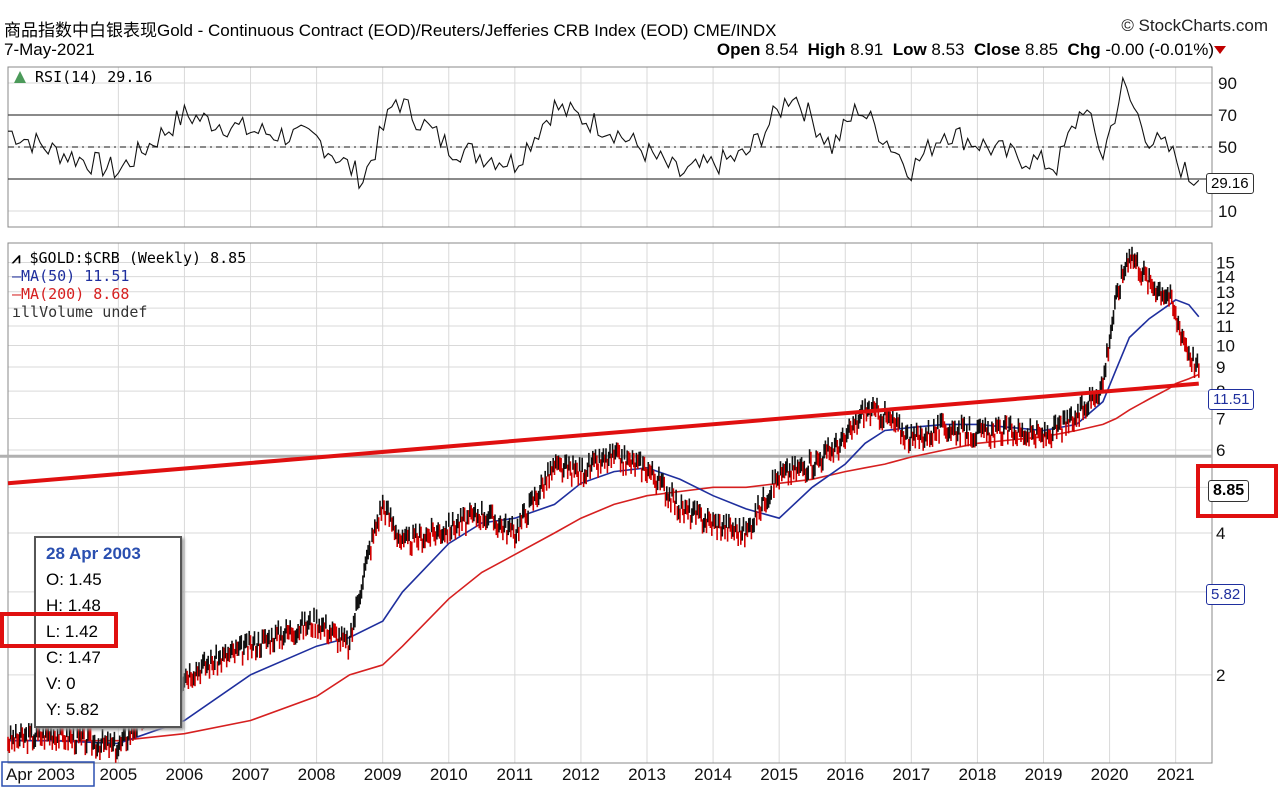  What do you see at coordinates (118, 774) in the screenshot?
I see `x-tick-label: 2005` at bounding box center [118, 774].